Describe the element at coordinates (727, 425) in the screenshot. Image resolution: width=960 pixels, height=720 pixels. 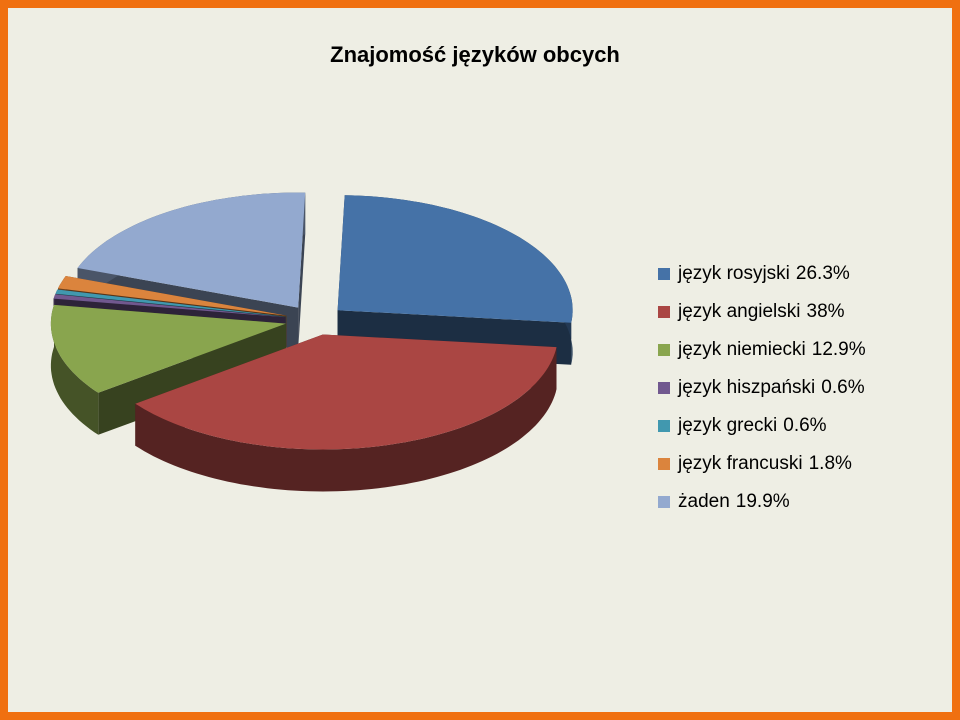
I see `legend-category: język grecki` at that location.